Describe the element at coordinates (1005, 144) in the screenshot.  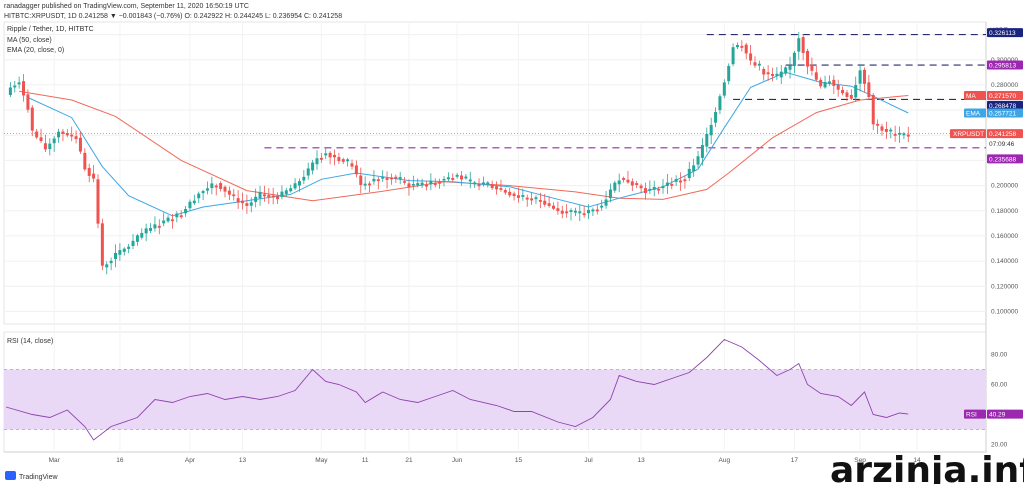
I see `tag-countdown-bg` at that location.